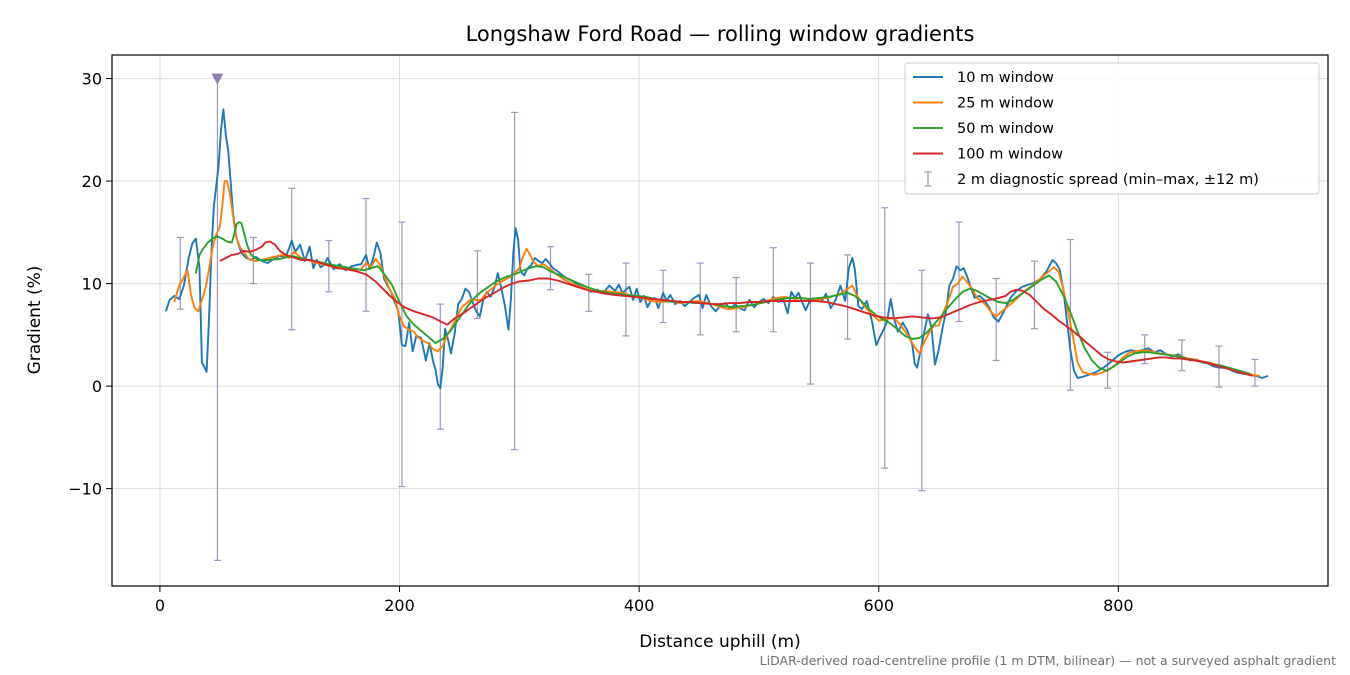  Describe the element at coordinates (85, 489) in the screenshot. I see `y-tick-label: −10` at that location.